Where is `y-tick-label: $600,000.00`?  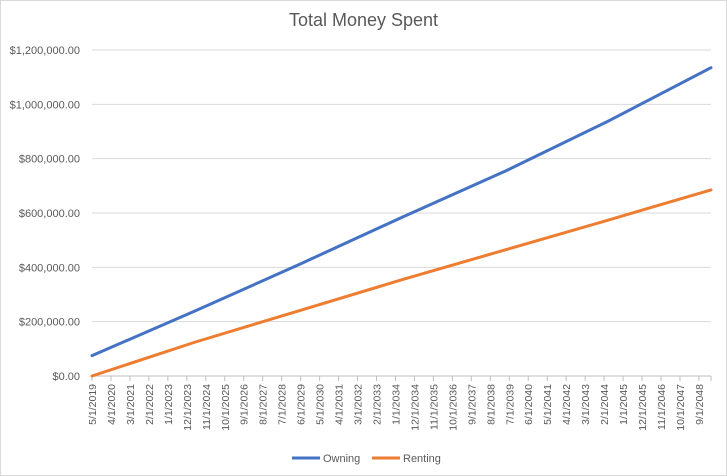 y-tick-label: $600,000.00 is located at coordinates (49, 214).